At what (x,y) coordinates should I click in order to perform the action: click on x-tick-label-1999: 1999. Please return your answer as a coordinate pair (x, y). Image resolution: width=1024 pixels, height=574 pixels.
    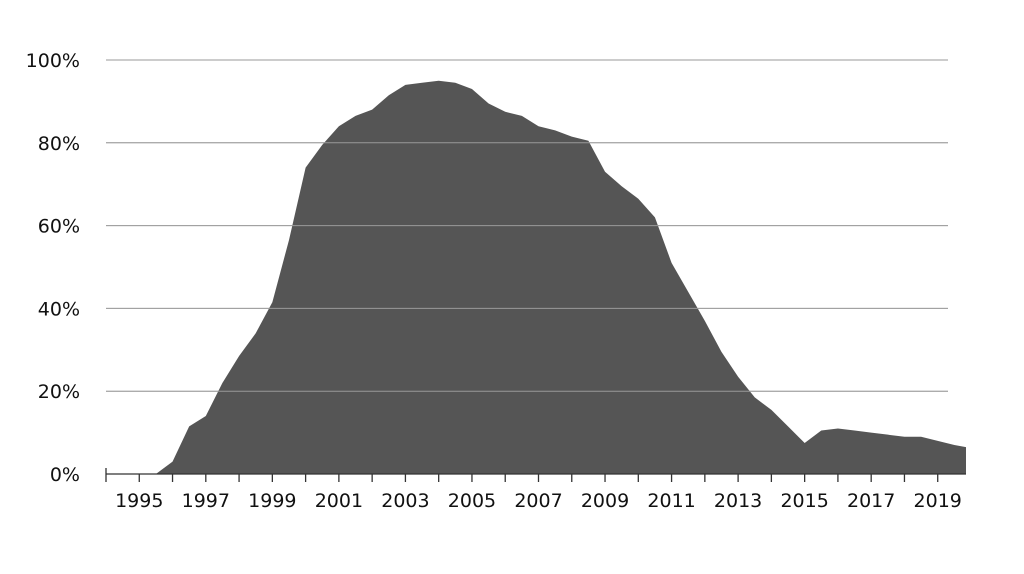
    Looking at the image, I should click on (272, 501).